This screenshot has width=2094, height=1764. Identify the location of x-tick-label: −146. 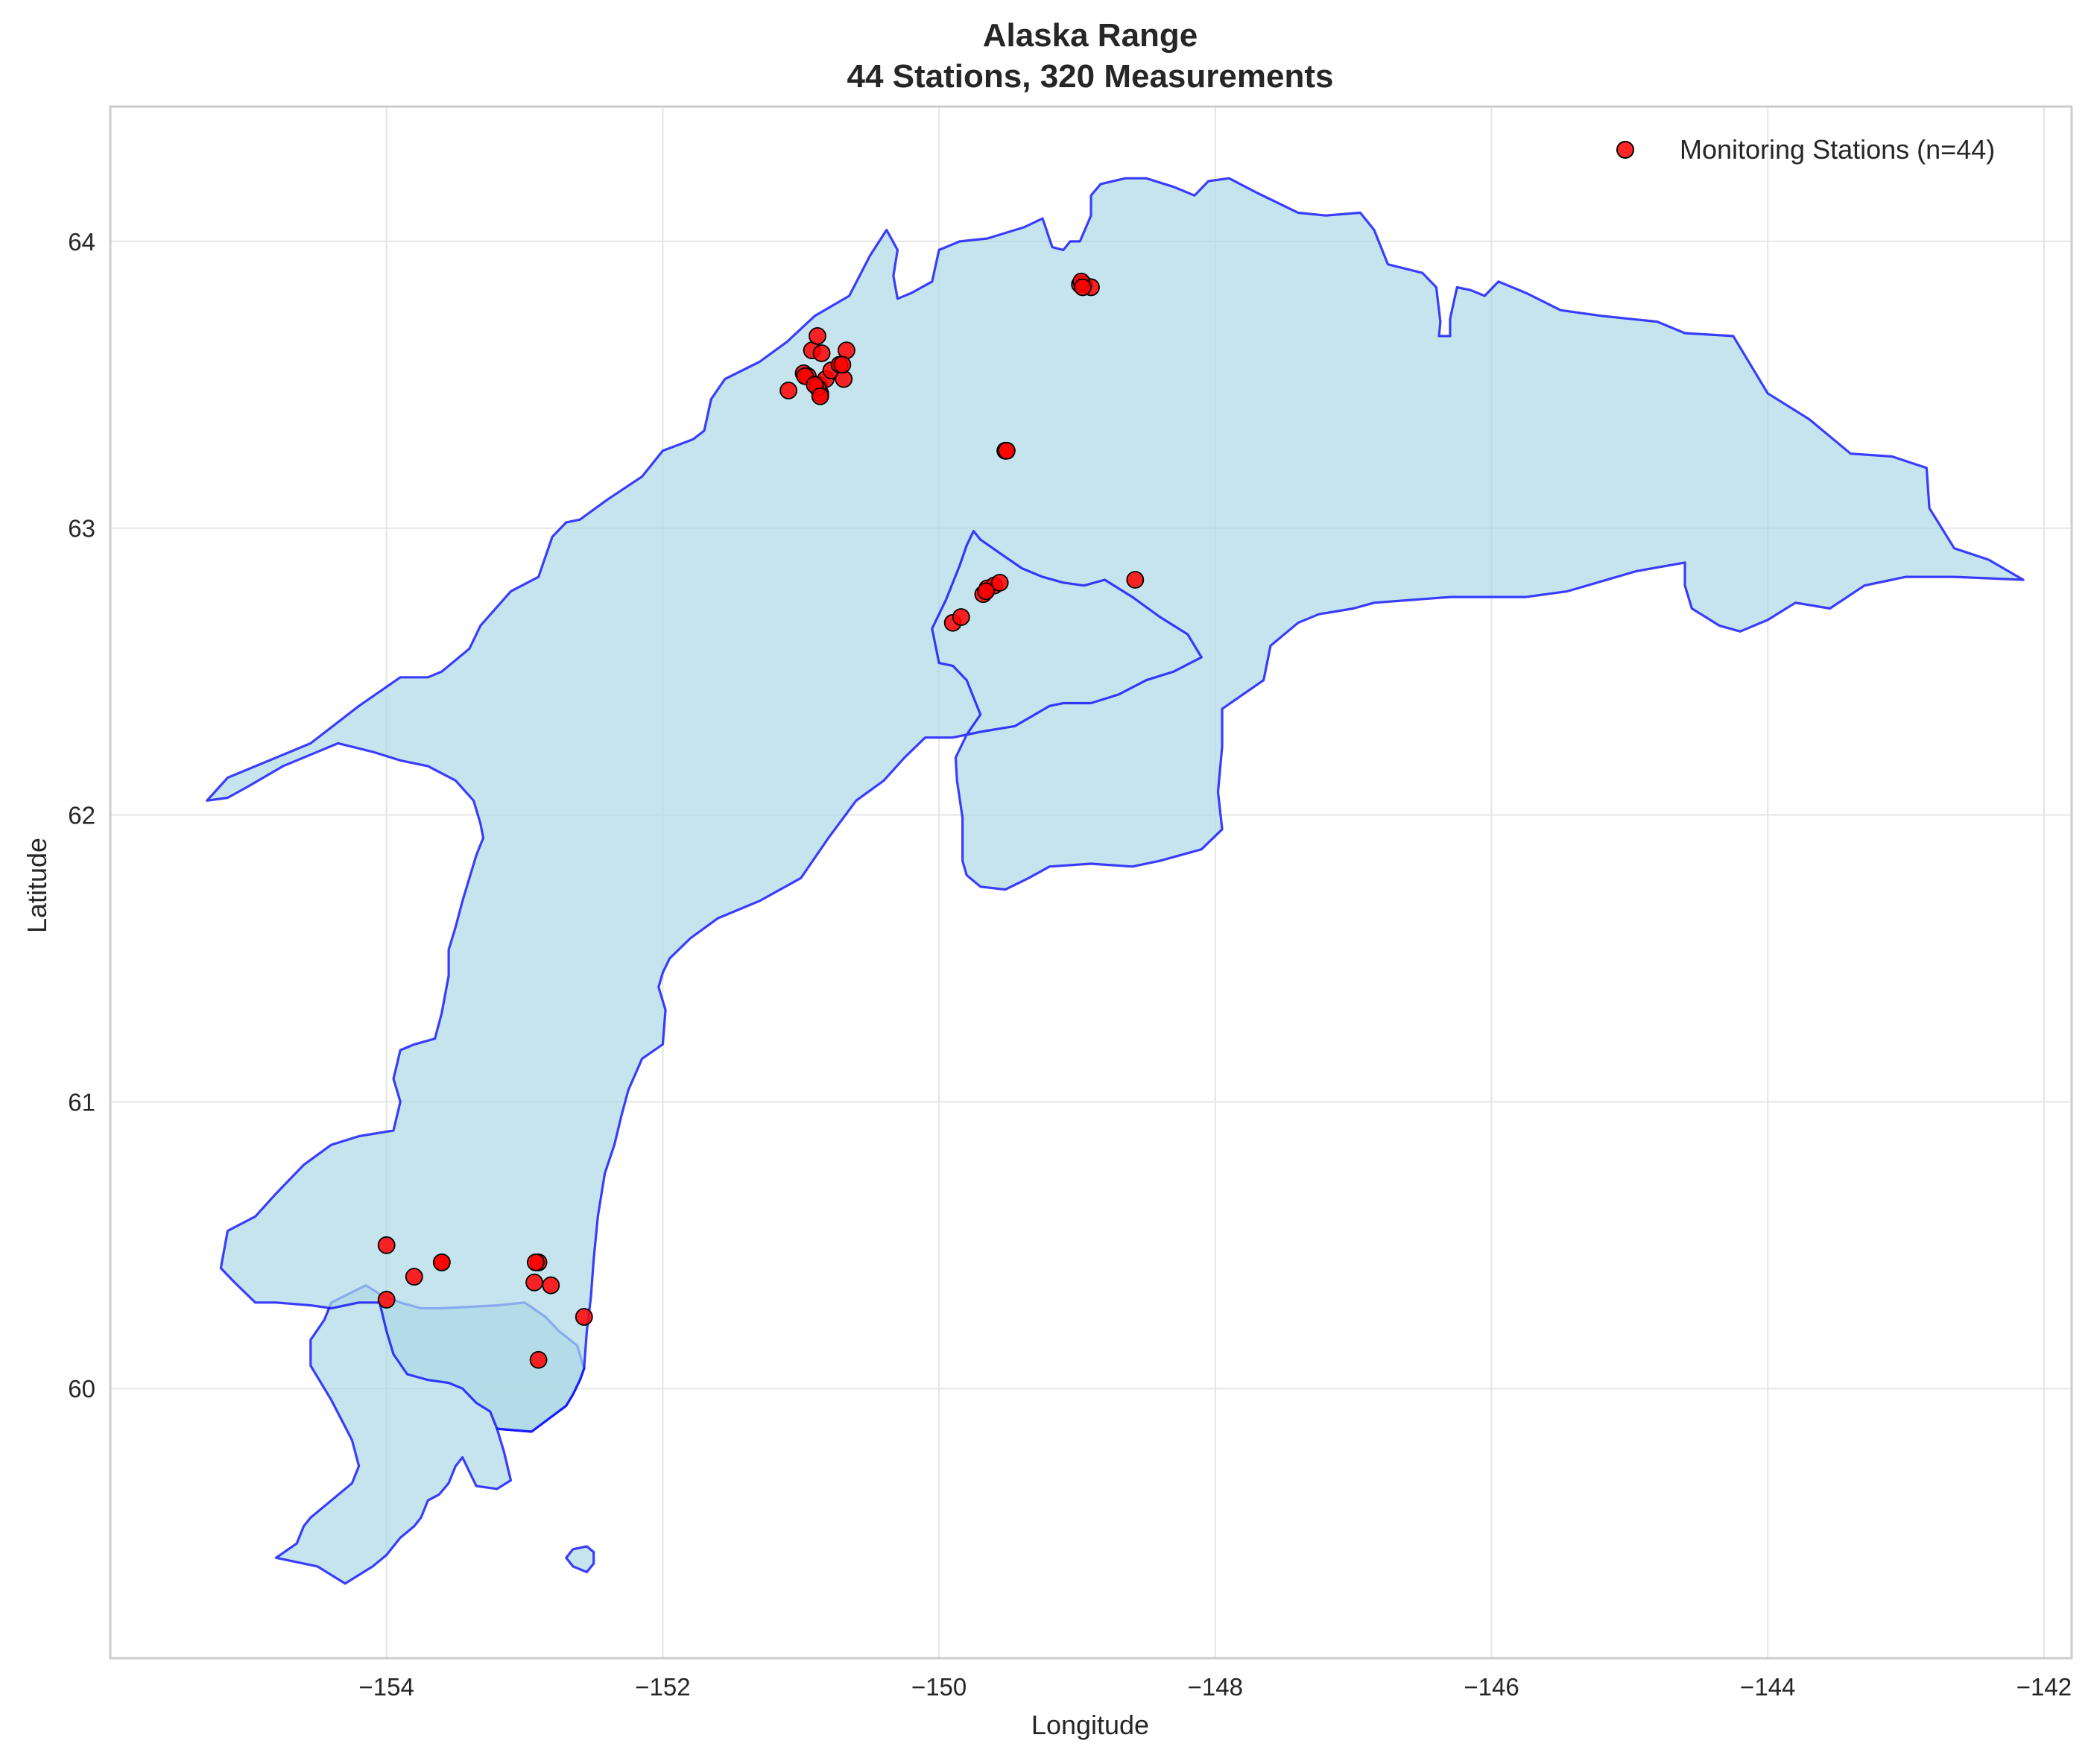
(1491, 1687).